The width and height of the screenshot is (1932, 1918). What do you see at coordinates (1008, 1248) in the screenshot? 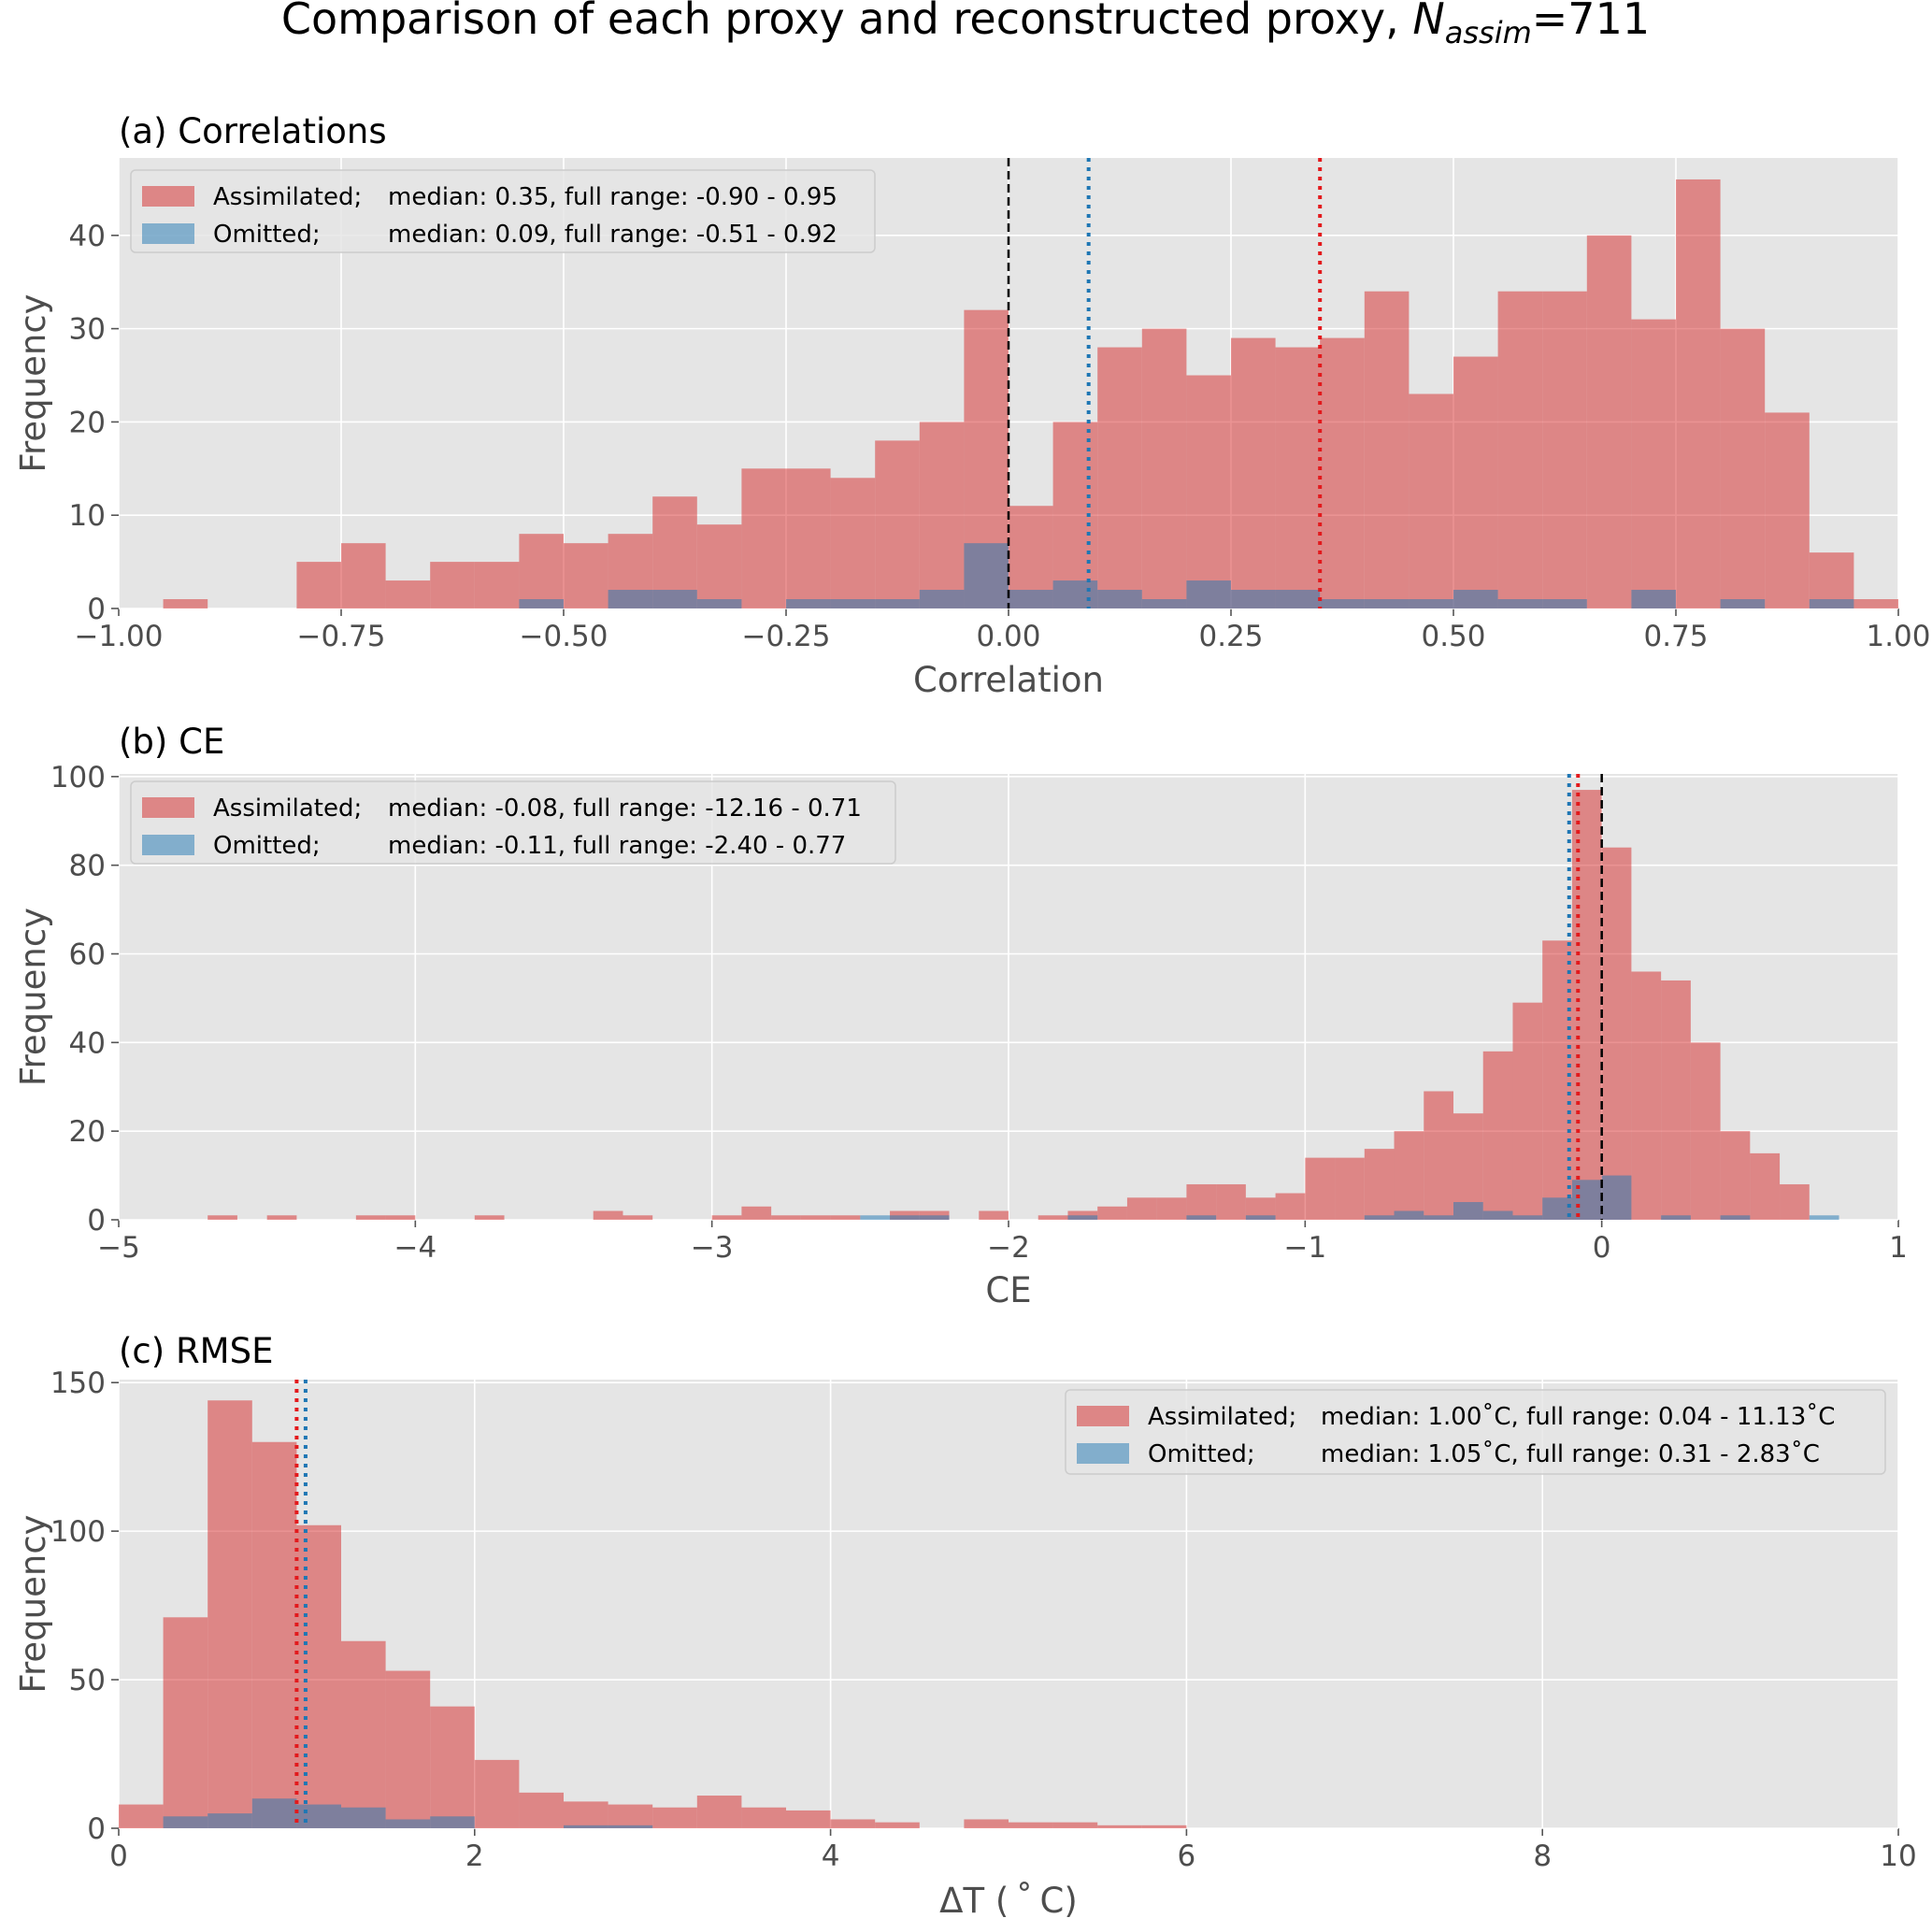
I see `x-tick-label: −2` at bounding box center [1008, 1248].